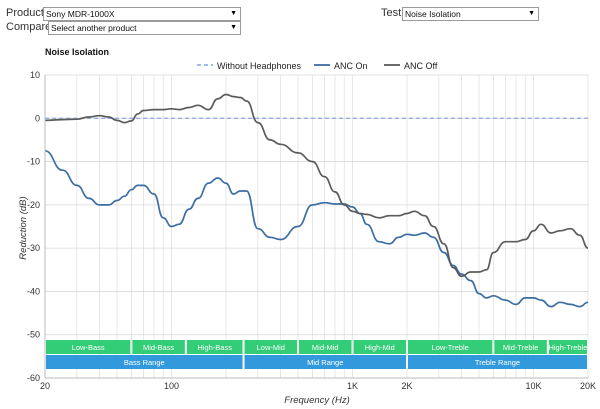  I want to click on range-label: Mid Range, so click(325, 362).